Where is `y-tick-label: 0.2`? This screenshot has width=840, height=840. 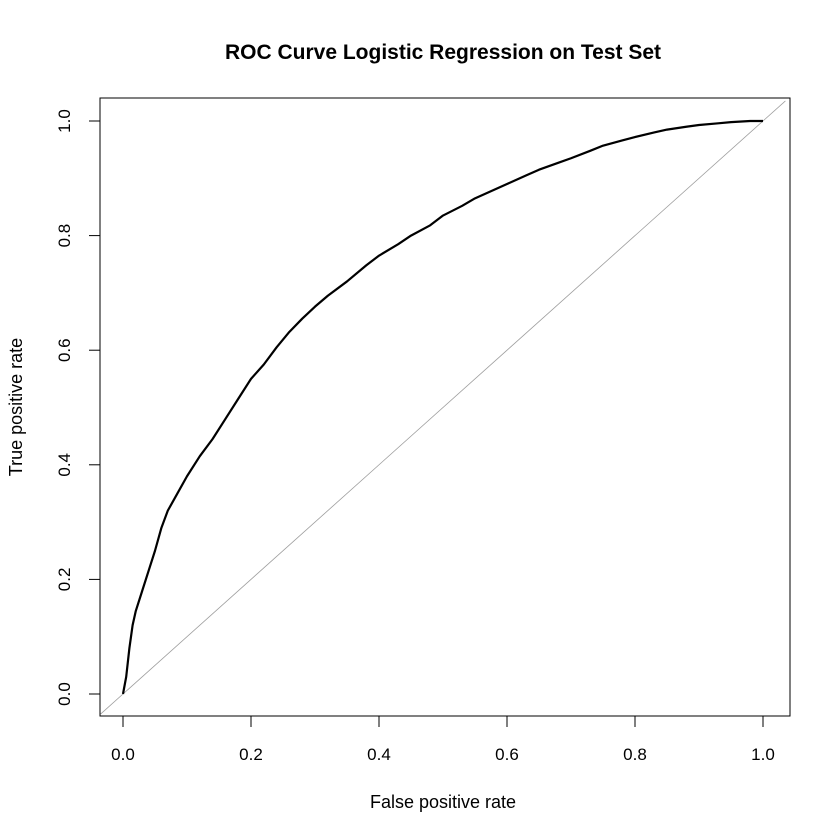
y-tick-label: 0.2 is located at coordinates (64, 580).